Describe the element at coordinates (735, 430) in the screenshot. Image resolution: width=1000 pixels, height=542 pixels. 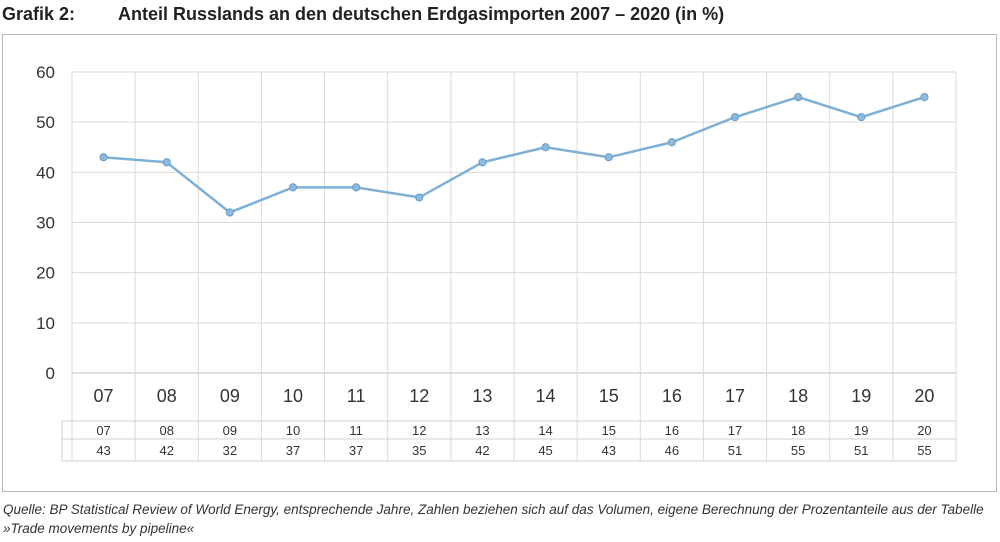
I see `table-year-cell: 17` at that location.